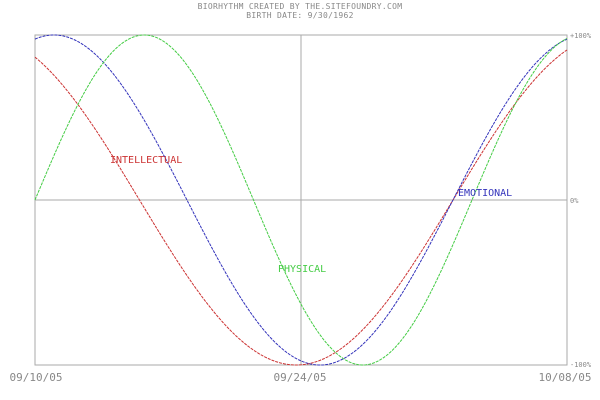 This screenshot has height=400, width=600. Describe the element at coordinates (36, 377) in the screenshot. I see `xtick-label-start: 09/10/05` at that location.